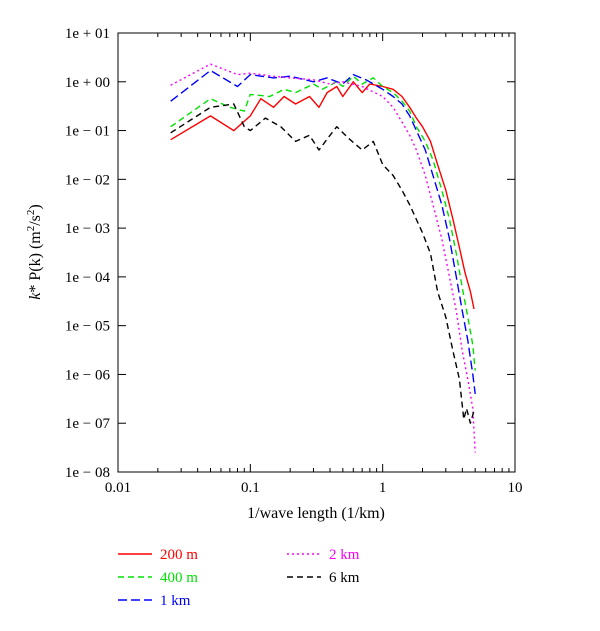 This screenshot has width=600, height=631. I want to click on x-tick-label: 1, so click(383, 488).